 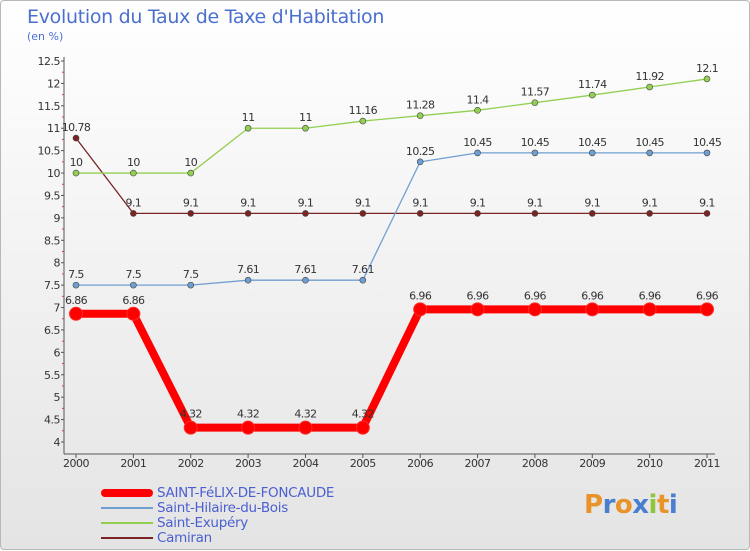 What do you see at coordinates (52, 330) in the screenshot?
I see `y-tick-label: 6.5` at bounding box center [52, 330].